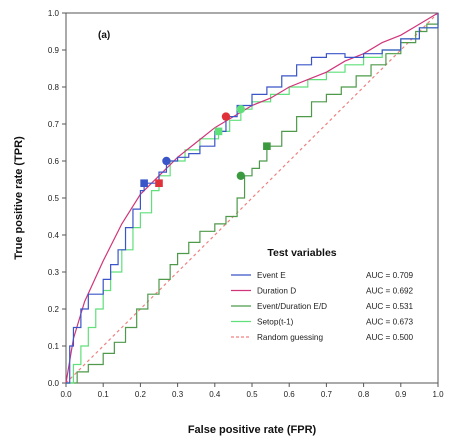  Describe the element at coordinates (390, 322) in the screenshot. I see `legend-auc: AUC = 0.673` at that location.